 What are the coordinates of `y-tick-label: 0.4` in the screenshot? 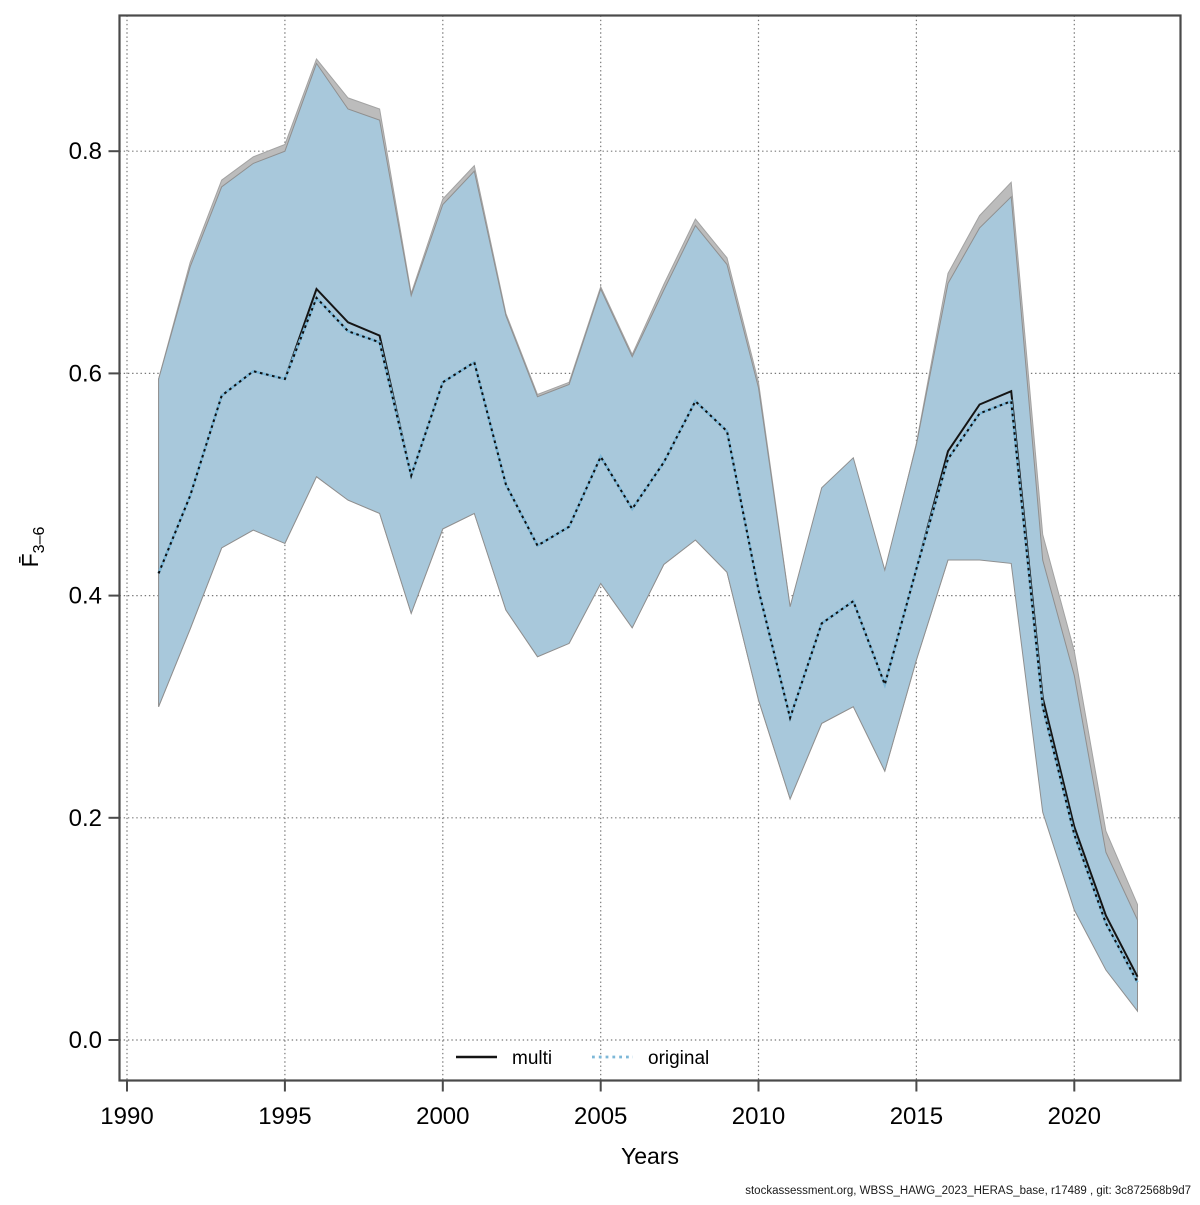 It's located at (85, 596).